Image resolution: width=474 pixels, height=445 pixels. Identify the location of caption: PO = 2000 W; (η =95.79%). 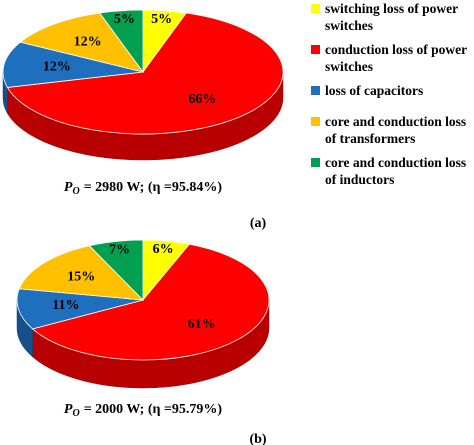
(143, 410).